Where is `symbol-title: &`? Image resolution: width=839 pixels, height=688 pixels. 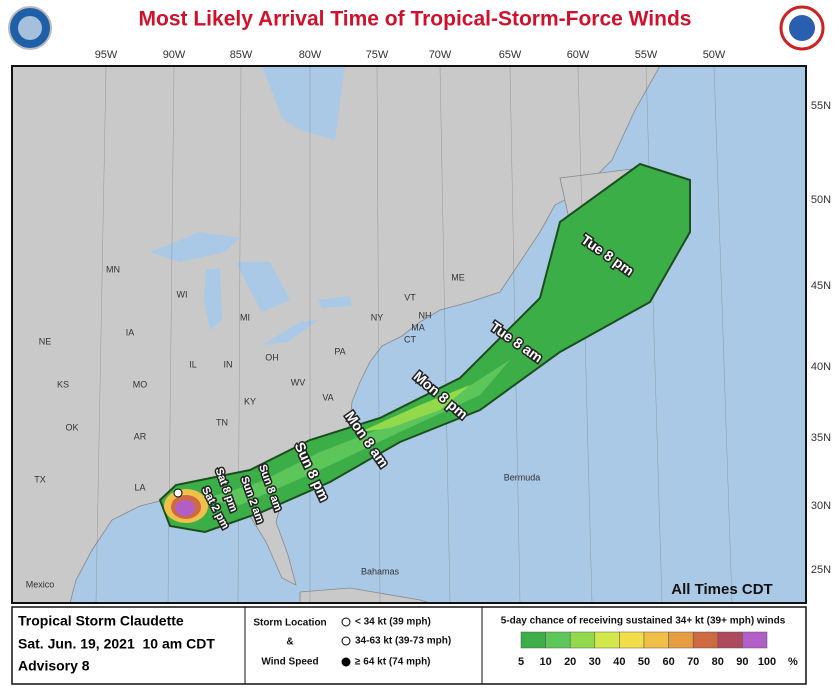 symbol-title: & is located at coordinates (289, 642).